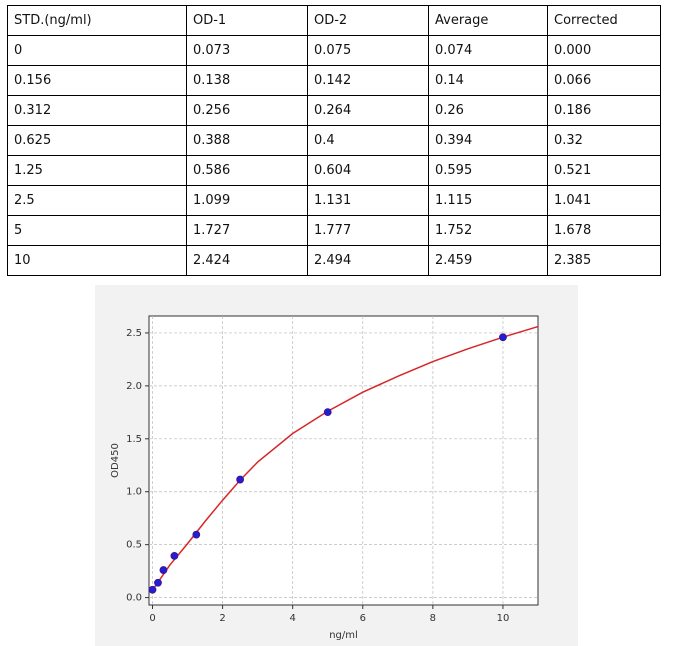 The width and height of the screenshot is (685, 646). Describe the element at coordinates (488, 170) in the screenshot. I see `table-cell: 0.595` at that location.